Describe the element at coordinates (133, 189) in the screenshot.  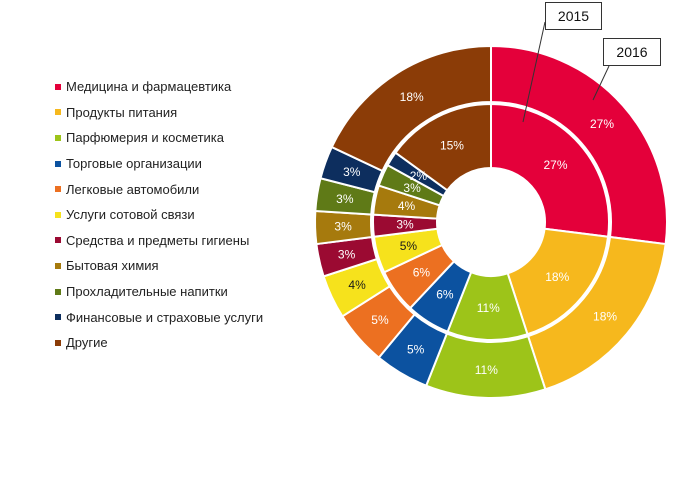
I see `legend-label: Легковые автомобили` at that location.